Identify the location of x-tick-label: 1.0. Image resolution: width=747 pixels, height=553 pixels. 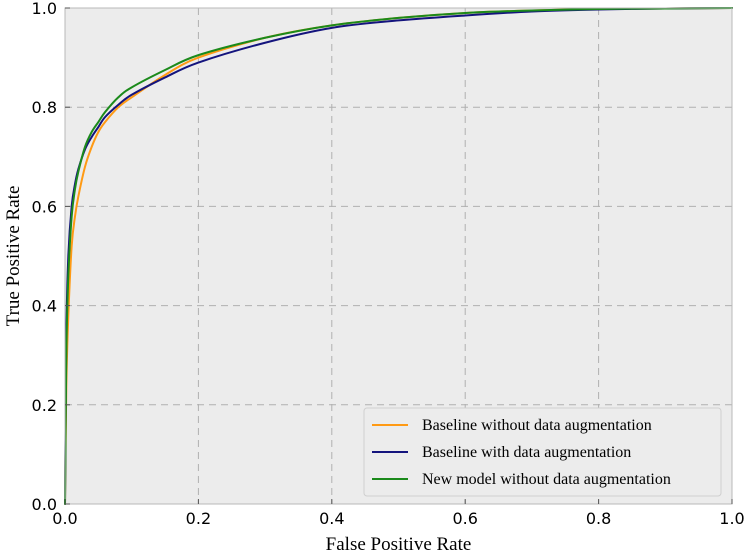
(731, 518).